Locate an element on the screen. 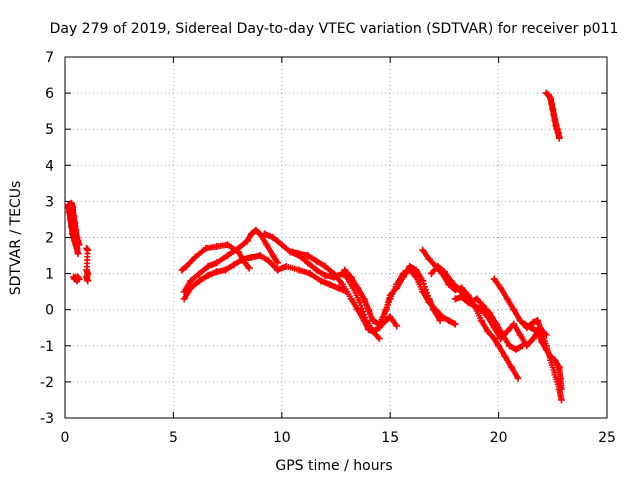 This screenshot has width=640, height=480. x-axis-label: GPS time / hours is located at coordinates (333, 466).